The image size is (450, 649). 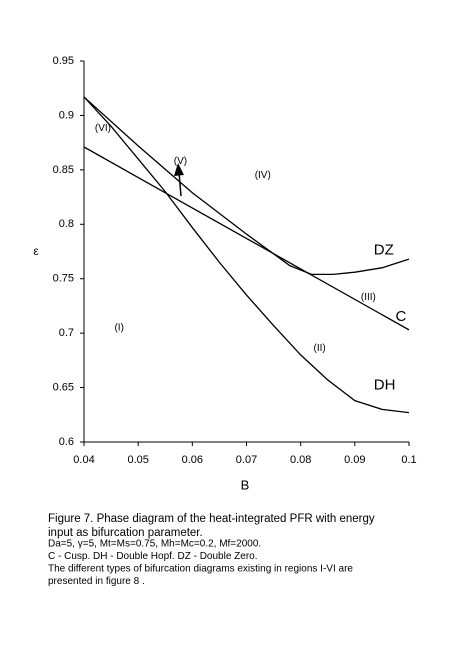 I want to click on curve-label: C, so click(x=400, y=316).